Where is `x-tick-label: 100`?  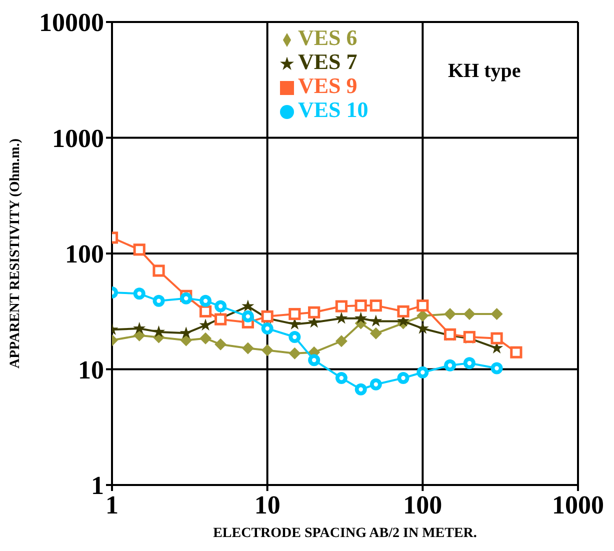
x-tick-label: 100 is located at coordinates (422, 505).